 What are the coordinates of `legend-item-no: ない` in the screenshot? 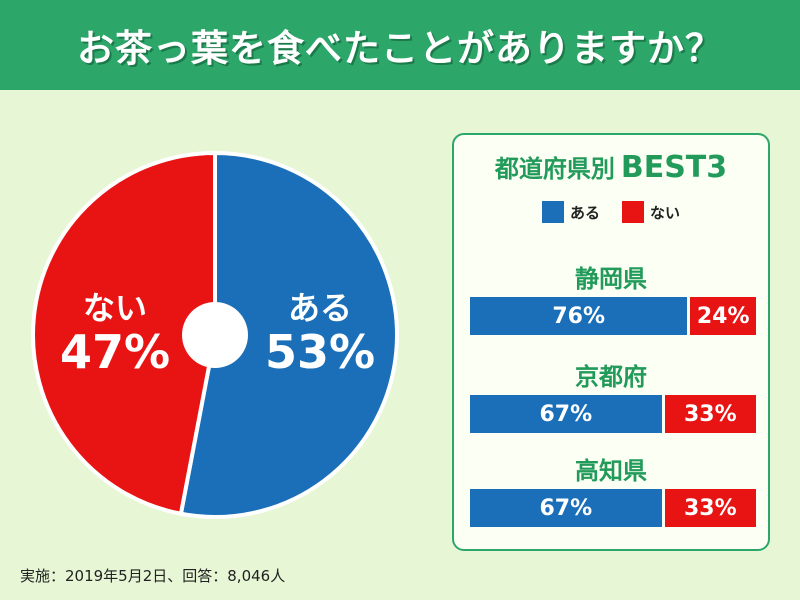 It's located at (651, 212).